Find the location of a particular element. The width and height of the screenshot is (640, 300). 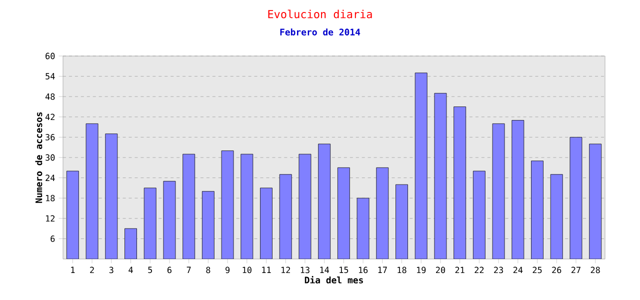

chart-title: Evolucion diaria is located at coordinates (320, 14).